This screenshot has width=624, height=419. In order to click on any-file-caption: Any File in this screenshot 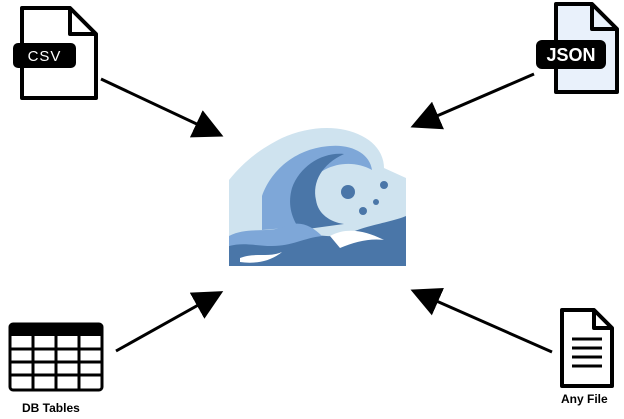, I will do `click(584, 399)`.